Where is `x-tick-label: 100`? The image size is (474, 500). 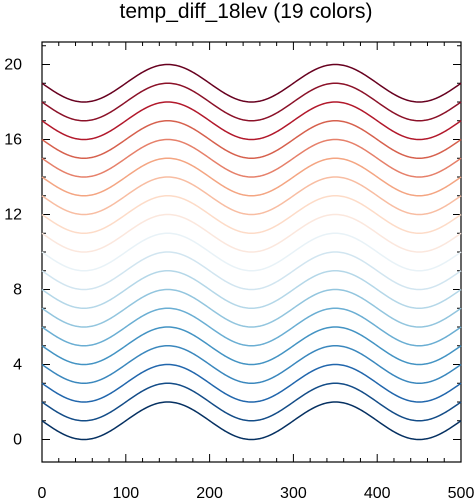 x-tick-label: 100 is located at coordinates (125, 492).